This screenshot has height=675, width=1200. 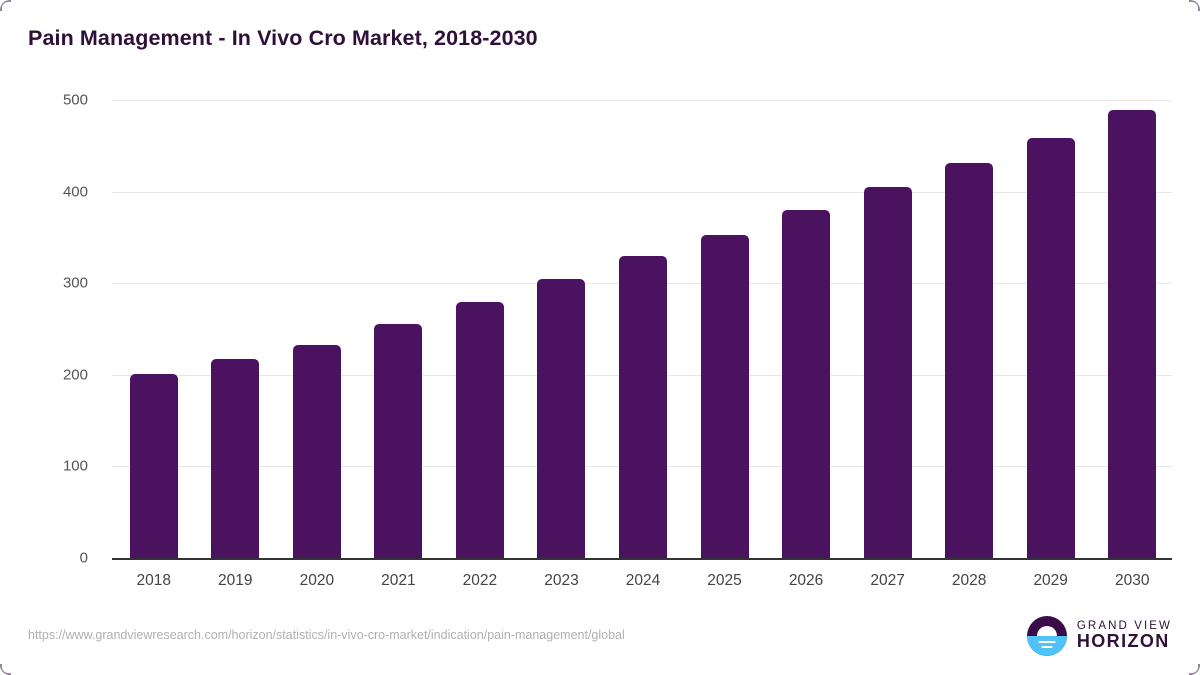 What do you see at coordinates (887, 580) in the screenshot?
I see `x-tick-label-2027: 2027` at bounding box center [887, 580].